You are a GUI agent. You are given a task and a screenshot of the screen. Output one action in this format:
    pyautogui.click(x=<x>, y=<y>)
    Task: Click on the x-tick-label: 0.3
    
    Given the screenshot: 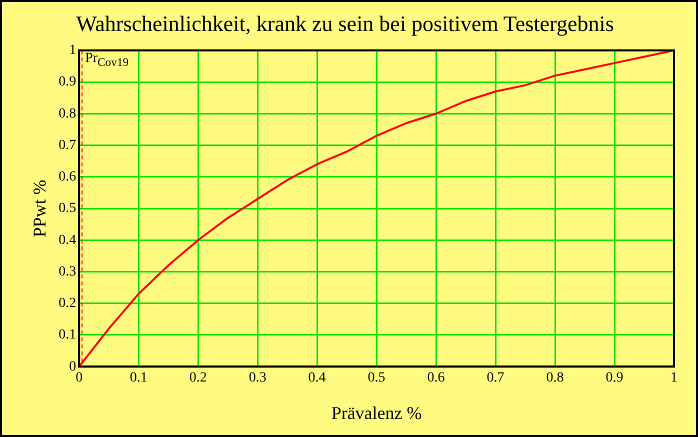 What is the action you would take?
    pyautogui.click(x=257, y=378)
    